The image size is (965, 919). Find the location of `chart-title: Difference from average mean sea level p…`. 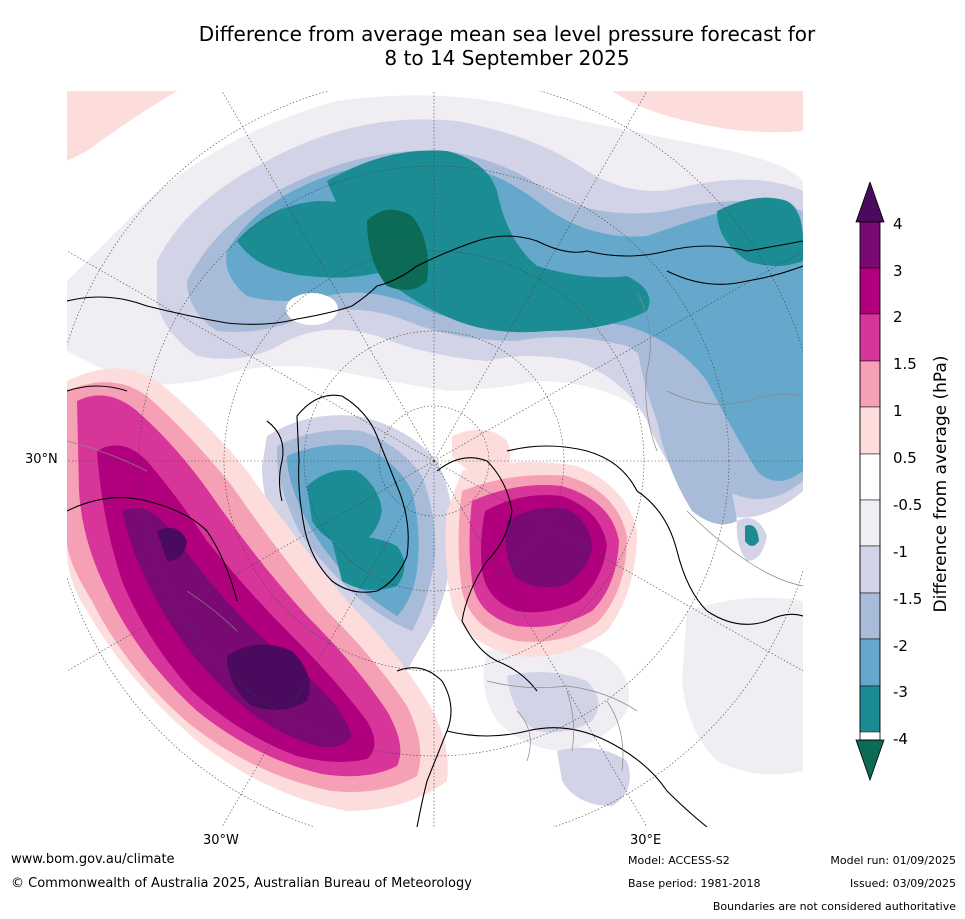

chart-title: Difference from average mean sea level p… is located at coordinates (482, 46).